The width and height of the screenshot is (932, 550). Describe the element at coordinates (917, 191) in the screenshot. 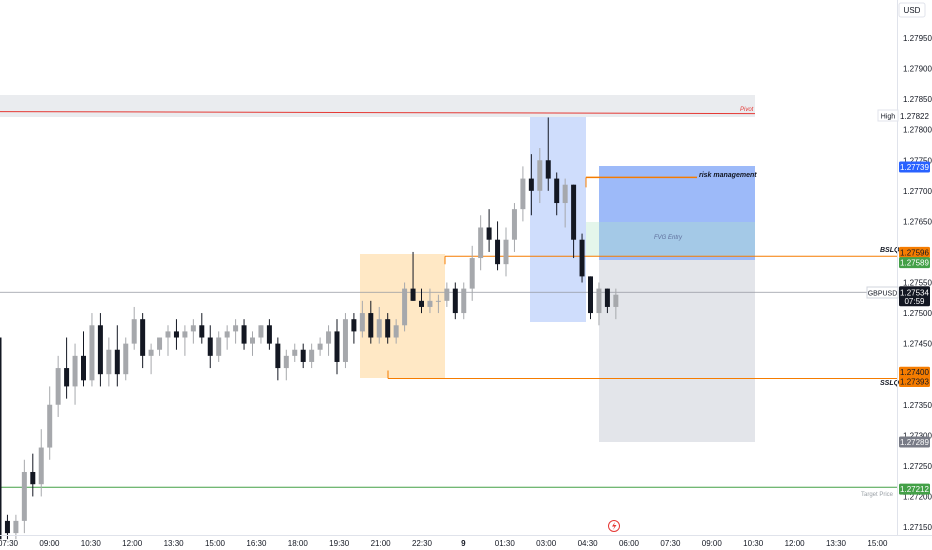

I see `y-tick-label: 1.27700` at that location.